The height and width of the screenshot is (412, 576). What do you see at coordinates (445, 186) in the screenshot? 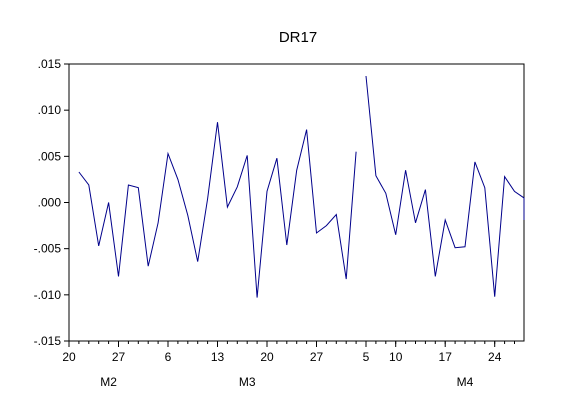
I see `series-line` at bounding box center [445, 186].